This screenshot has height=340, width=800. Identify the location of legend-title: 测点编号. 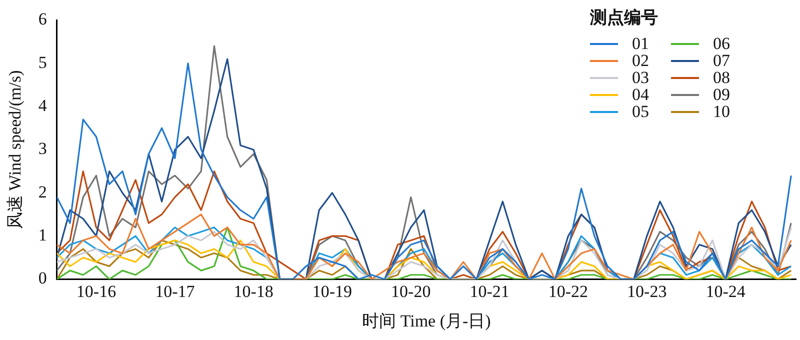
(624, 18).